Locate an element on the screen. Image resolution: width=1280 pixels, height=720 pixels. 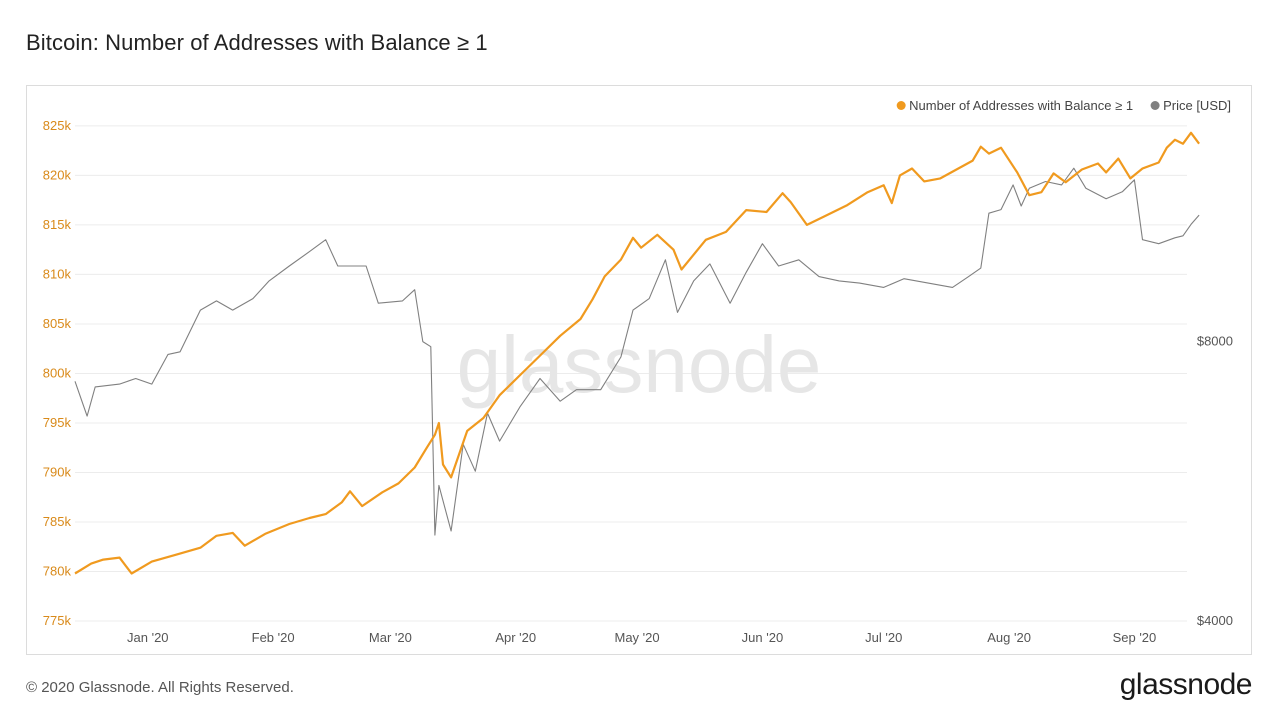
watermark: glassnode is located at coordinates (639, 364).